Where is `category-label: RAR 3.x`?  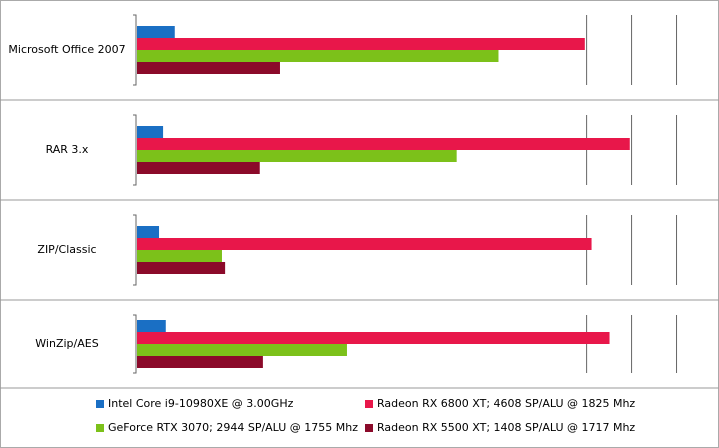 category-label: RAR 3.x is located at coordinates (67, 149).